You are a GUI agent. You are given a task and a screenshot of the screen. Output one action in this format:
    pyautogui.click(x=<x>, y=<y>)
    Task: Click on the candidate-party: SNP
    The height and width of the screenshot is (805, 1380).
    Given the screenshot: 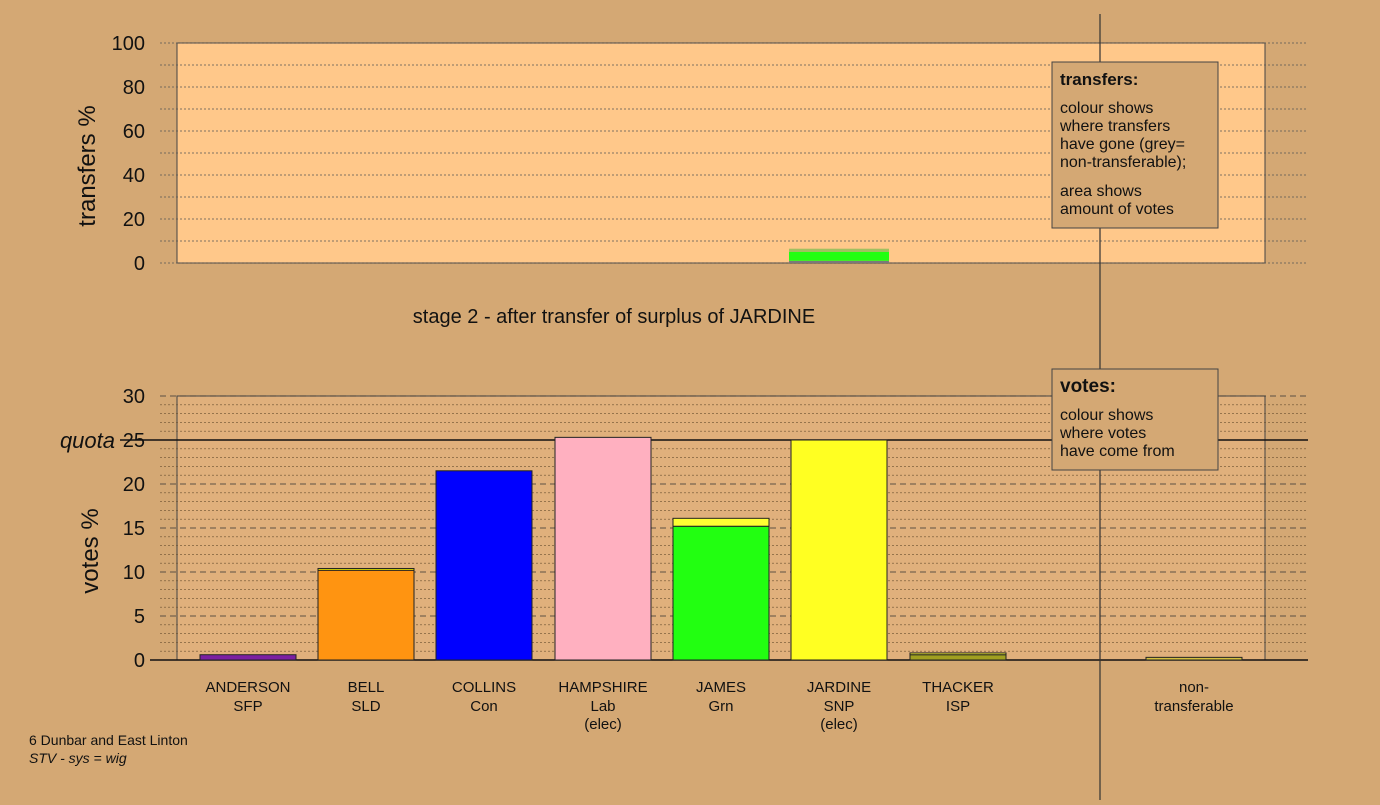 What is the action you would take?
    pyautogui.click(x=839, y=706)
    